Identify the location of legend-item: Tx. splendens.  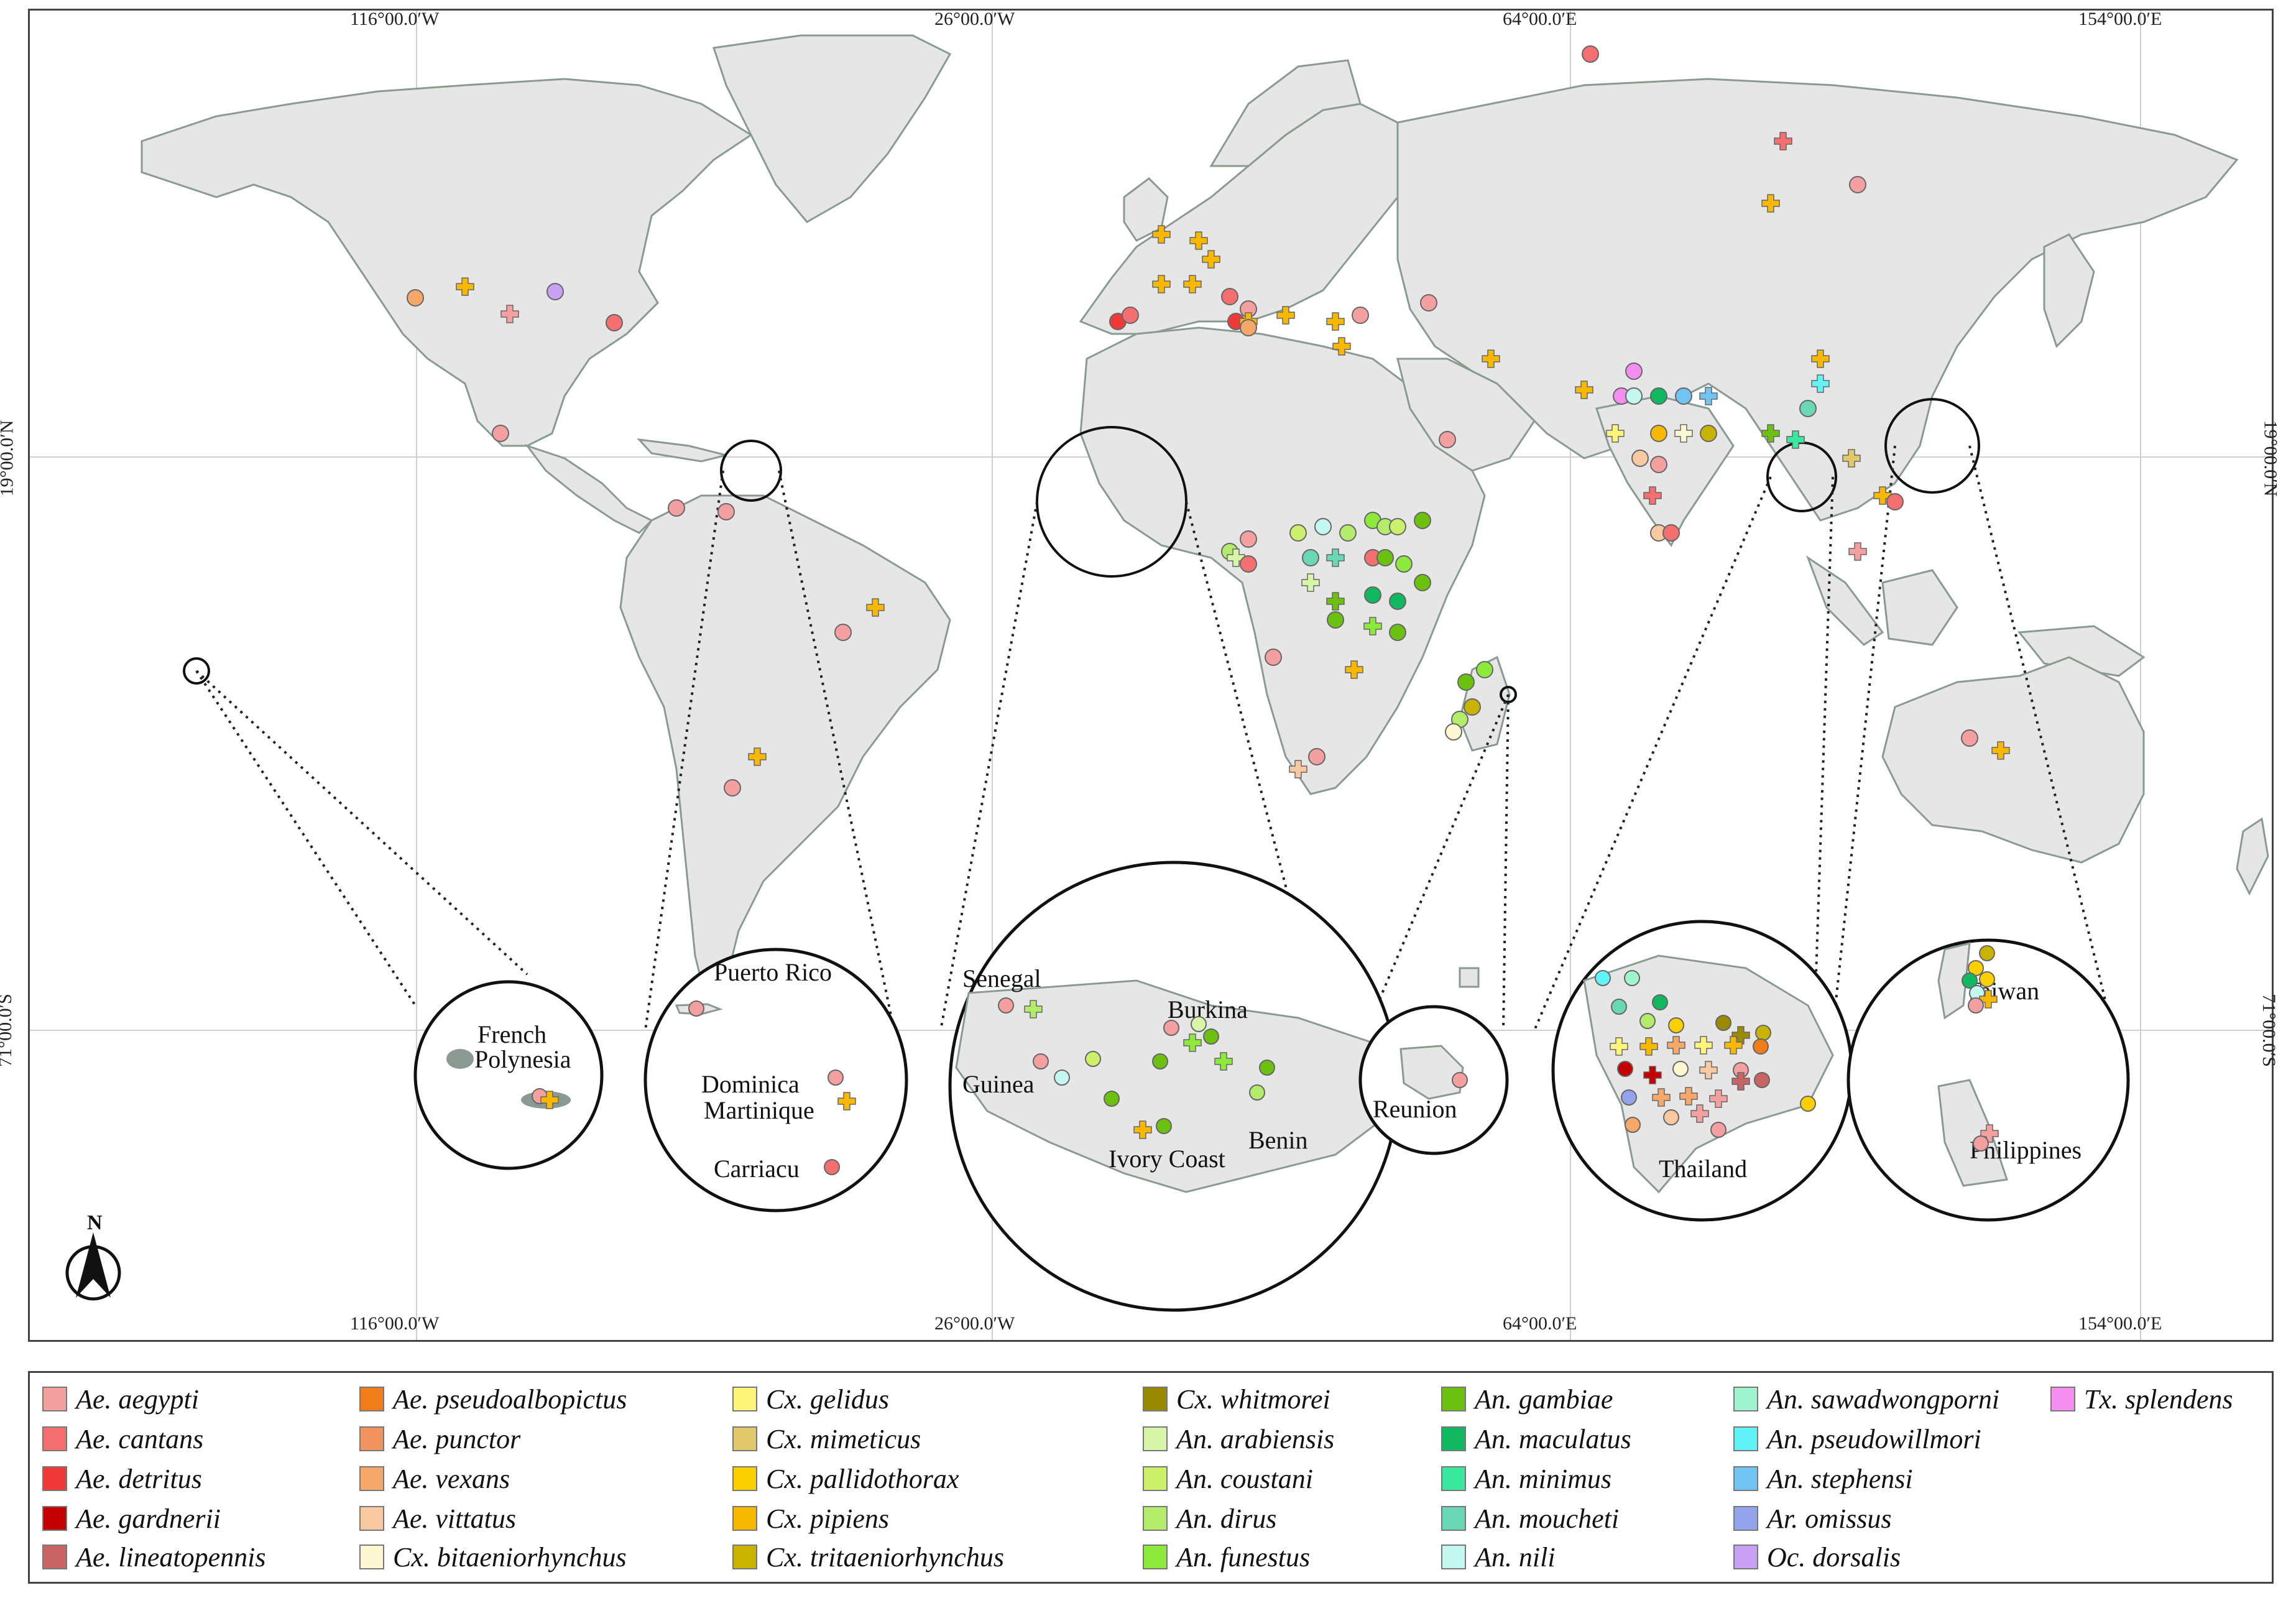
(2141, 1399).